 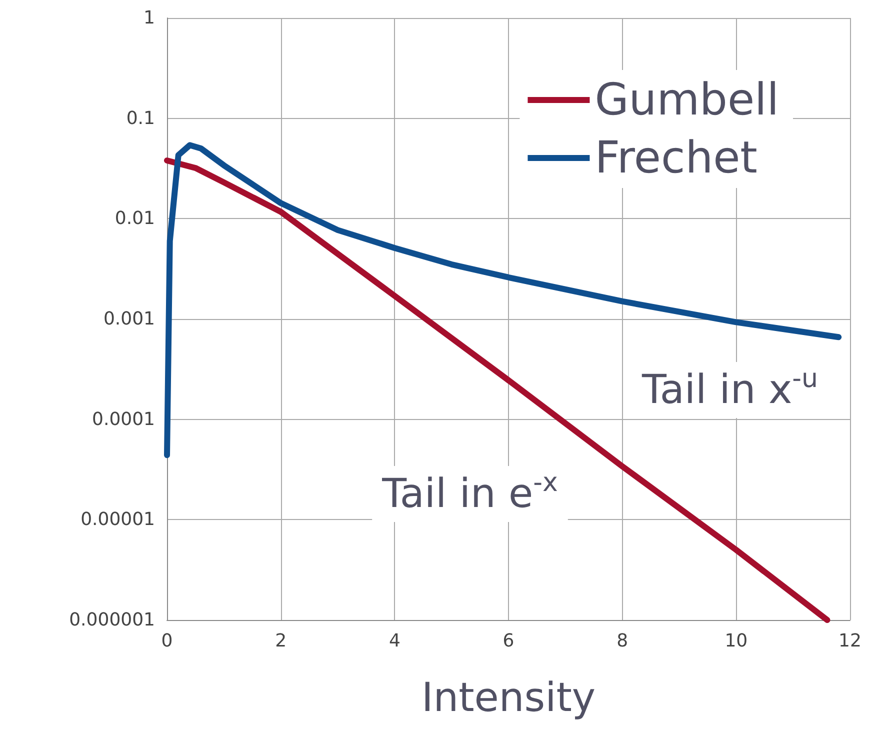 I want to click on y-tick-label: 0.0001, so click(x=123, y=419).